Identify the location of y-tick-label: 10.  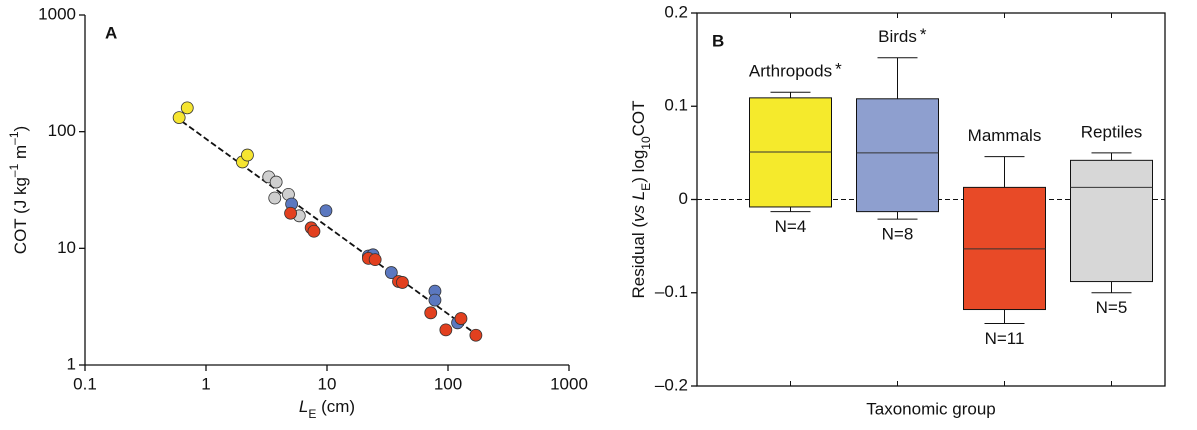
(66, 247).